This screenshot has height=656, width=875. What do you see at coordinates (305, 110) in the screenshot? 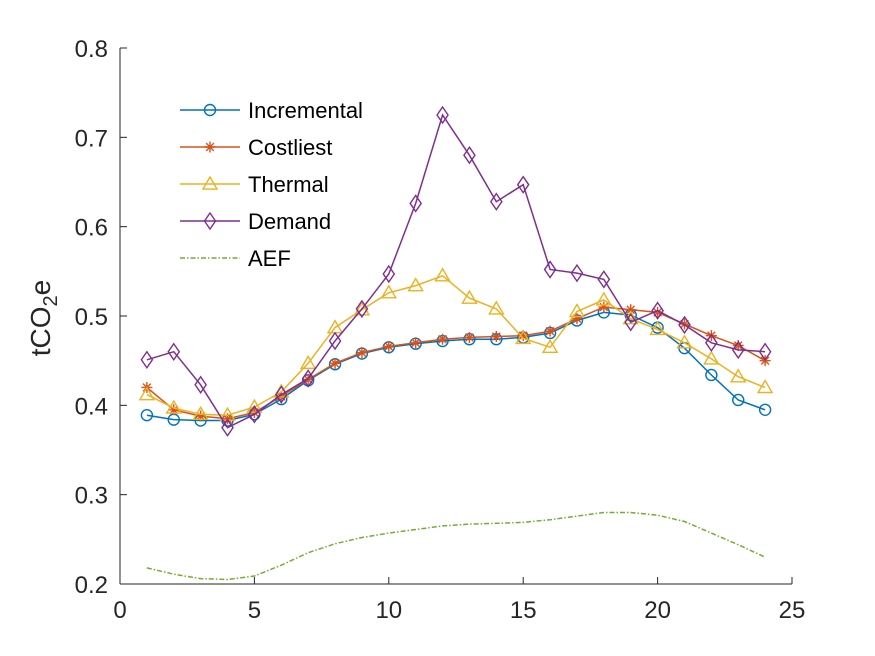
I see `legend-label: Incremental` at bounding box center [305, 110].